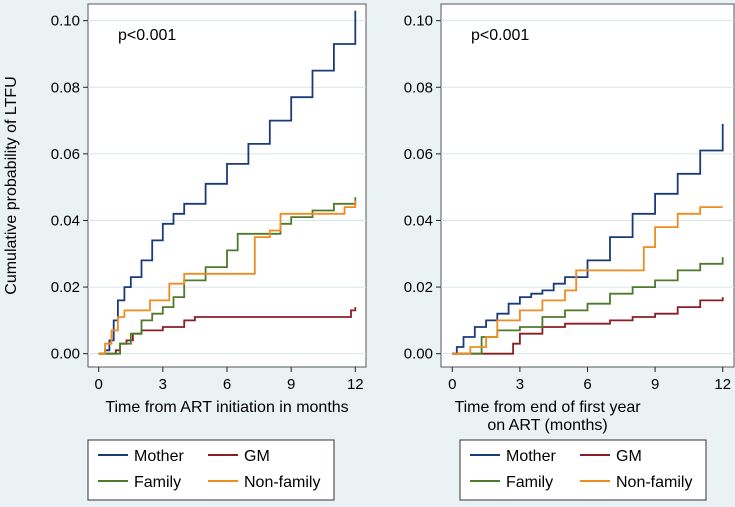 The height and width of the screenshot is (507, 735). I want to click on x-axis-title-line: Time from end of first year, so click(547, 407).